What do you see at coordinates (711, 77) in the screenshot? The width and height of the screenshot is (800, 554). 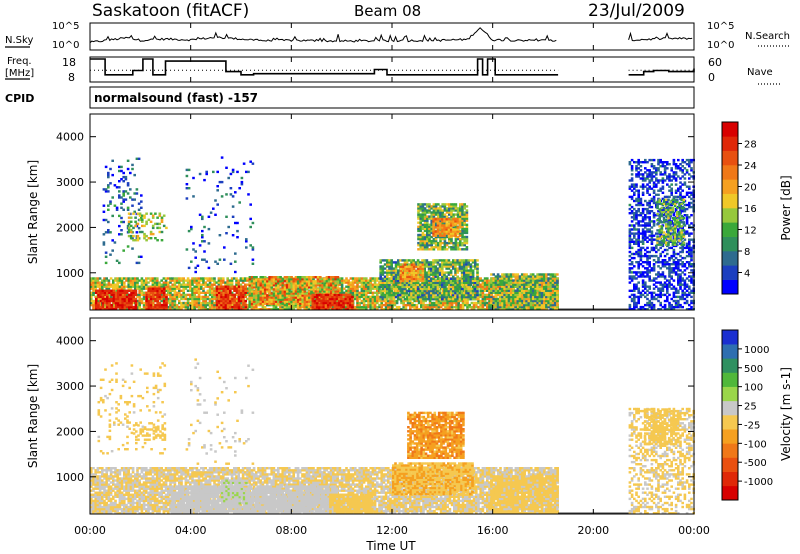 I see `nave-tick-bottom: 0` at bounding box center [711, 77].